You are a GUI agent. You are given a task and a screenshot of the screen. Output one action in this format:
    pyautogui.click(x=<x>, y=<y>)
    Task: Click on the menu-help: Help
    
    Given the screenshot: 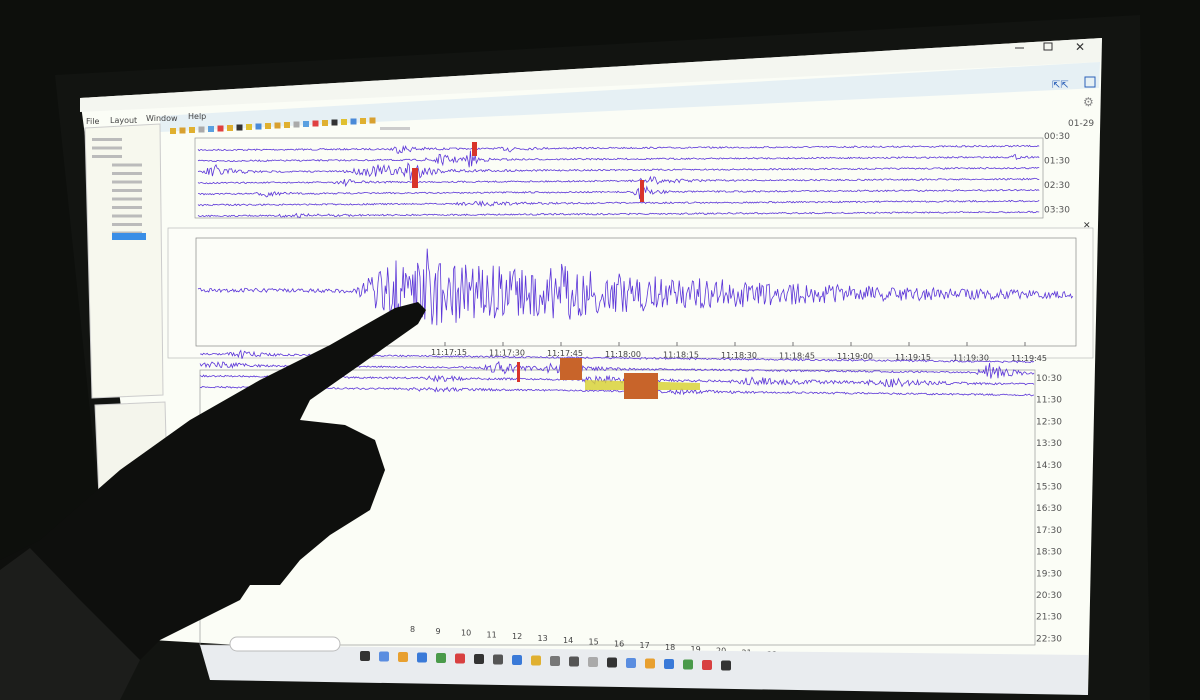 What is the action you would take?
    pyautogui.click(x=197, y=116)
    